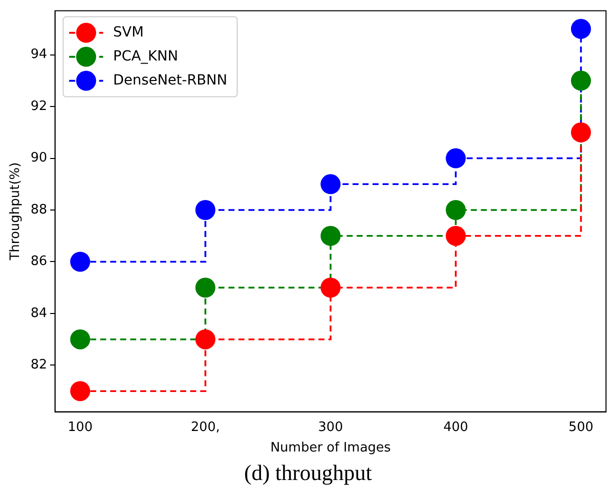  I want to click on x-tick-label: 200,, so click(205, 427).